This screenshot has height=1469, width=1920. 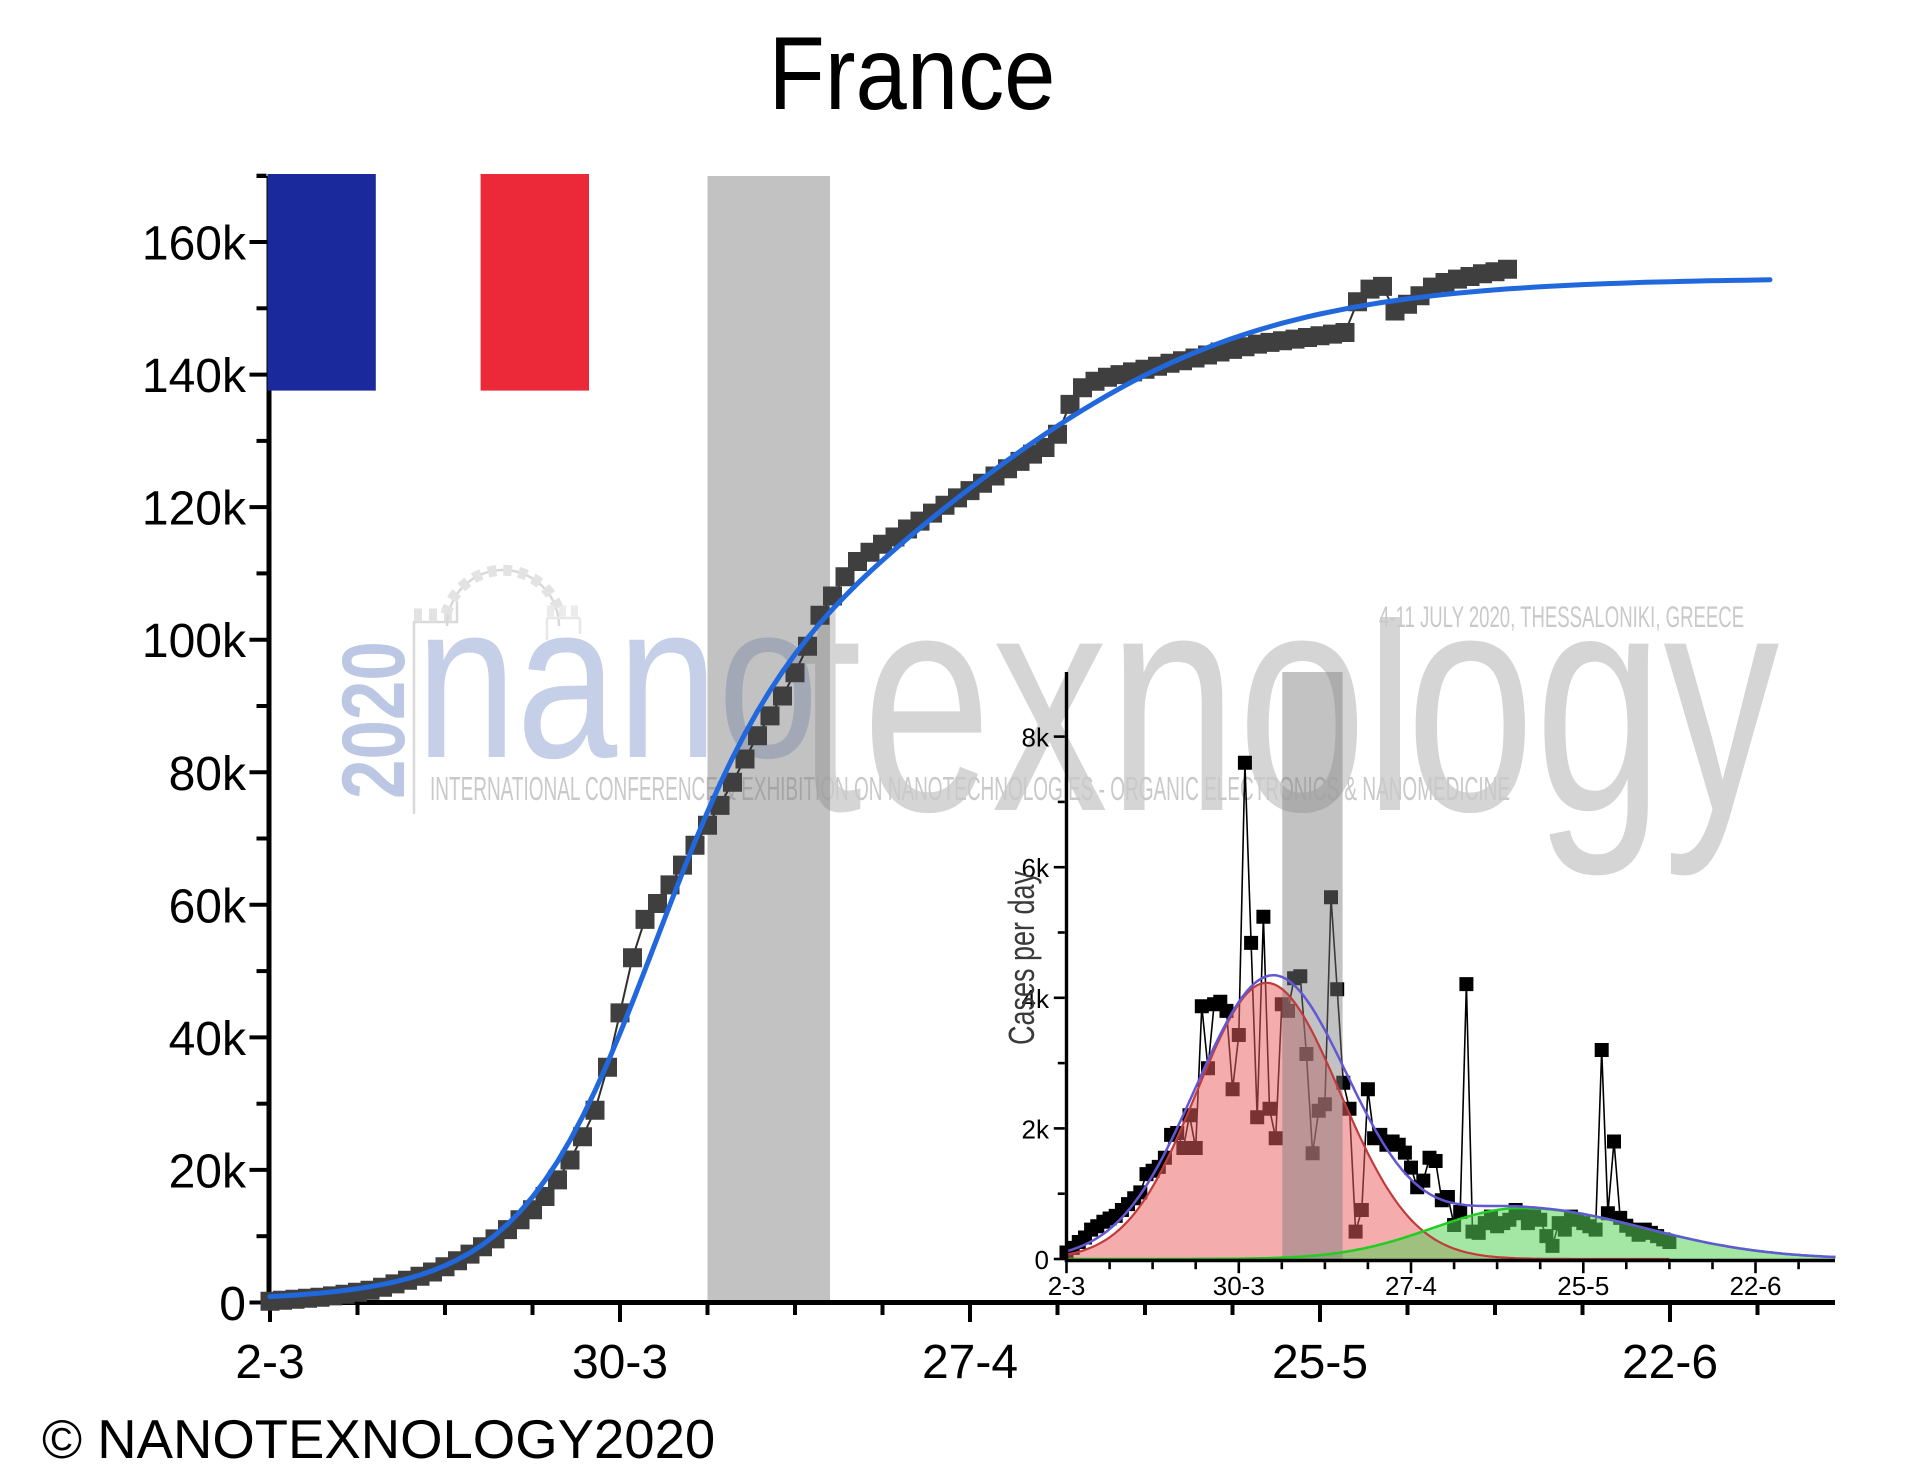 I want to click on svg-text: 20k, so click(x=208, y=1171).